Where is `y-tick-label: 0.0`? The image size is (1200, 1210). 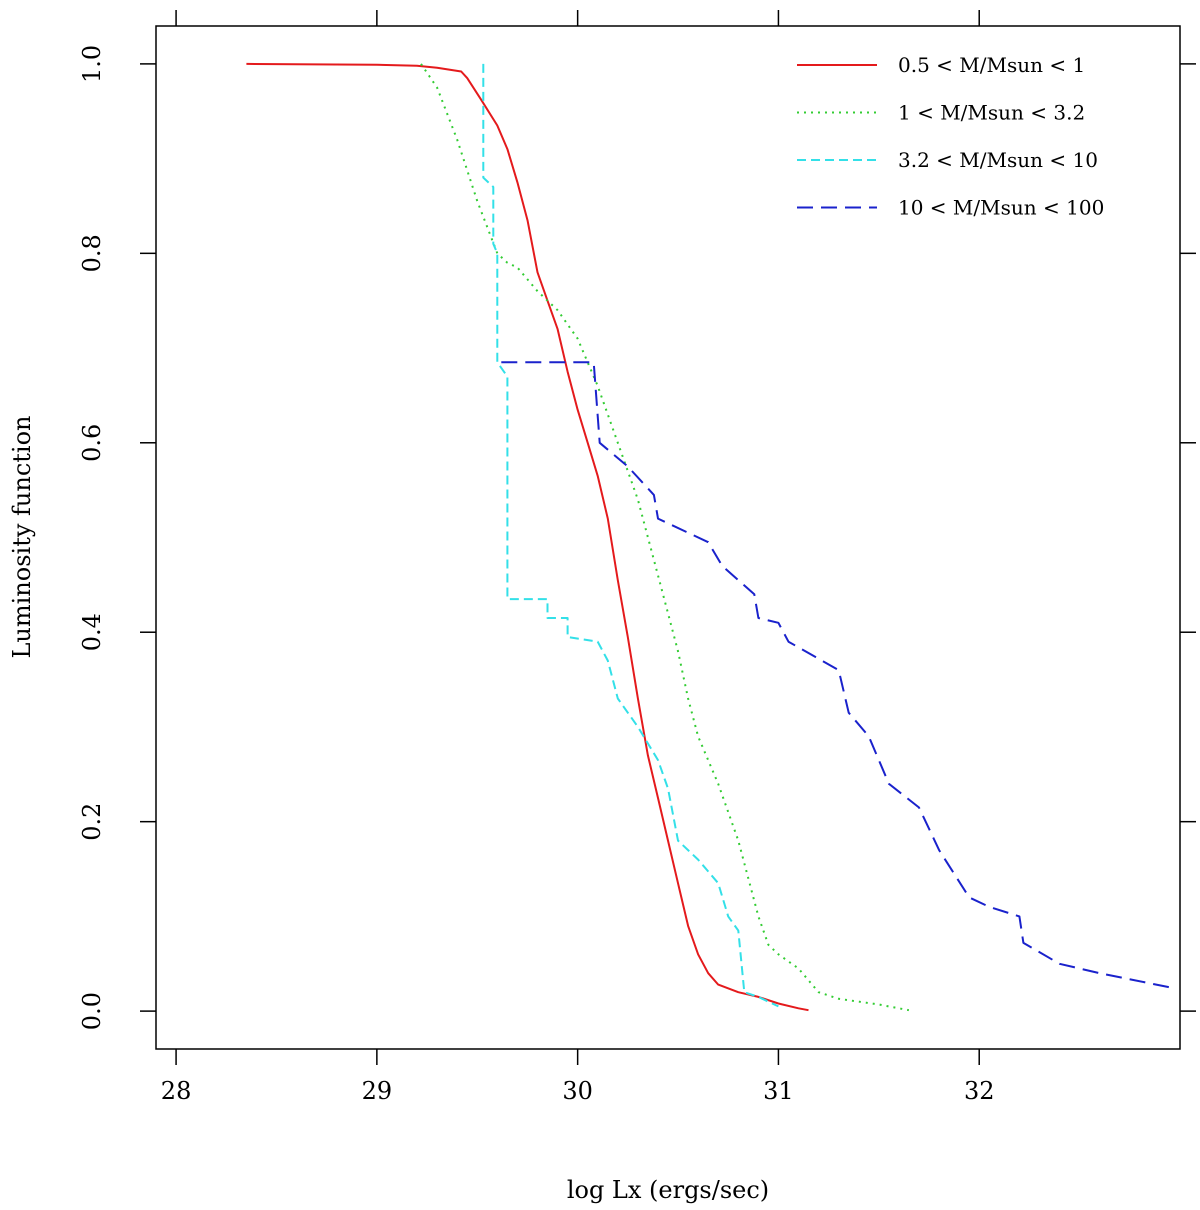 y-tick-label: 0.0 is located at coordinates (92, 1011).